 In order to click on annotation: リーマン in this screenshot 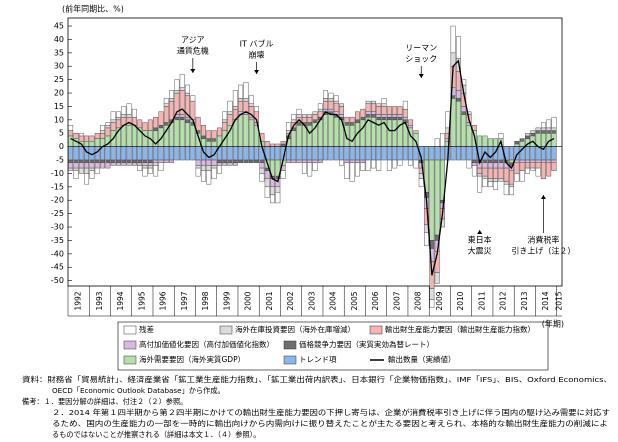, I will do `click(421, 48)`.